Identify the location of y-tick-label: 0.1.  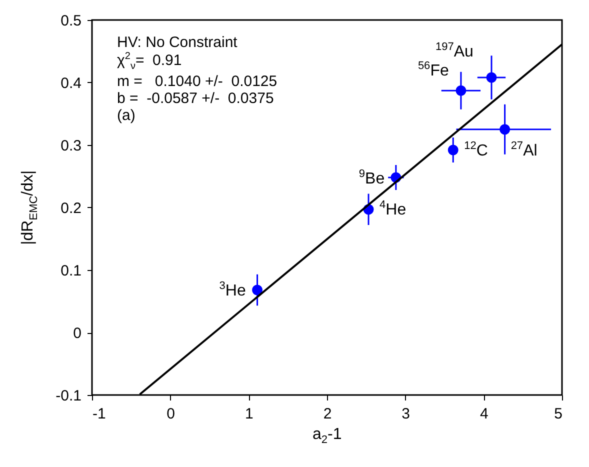
(71, 271).